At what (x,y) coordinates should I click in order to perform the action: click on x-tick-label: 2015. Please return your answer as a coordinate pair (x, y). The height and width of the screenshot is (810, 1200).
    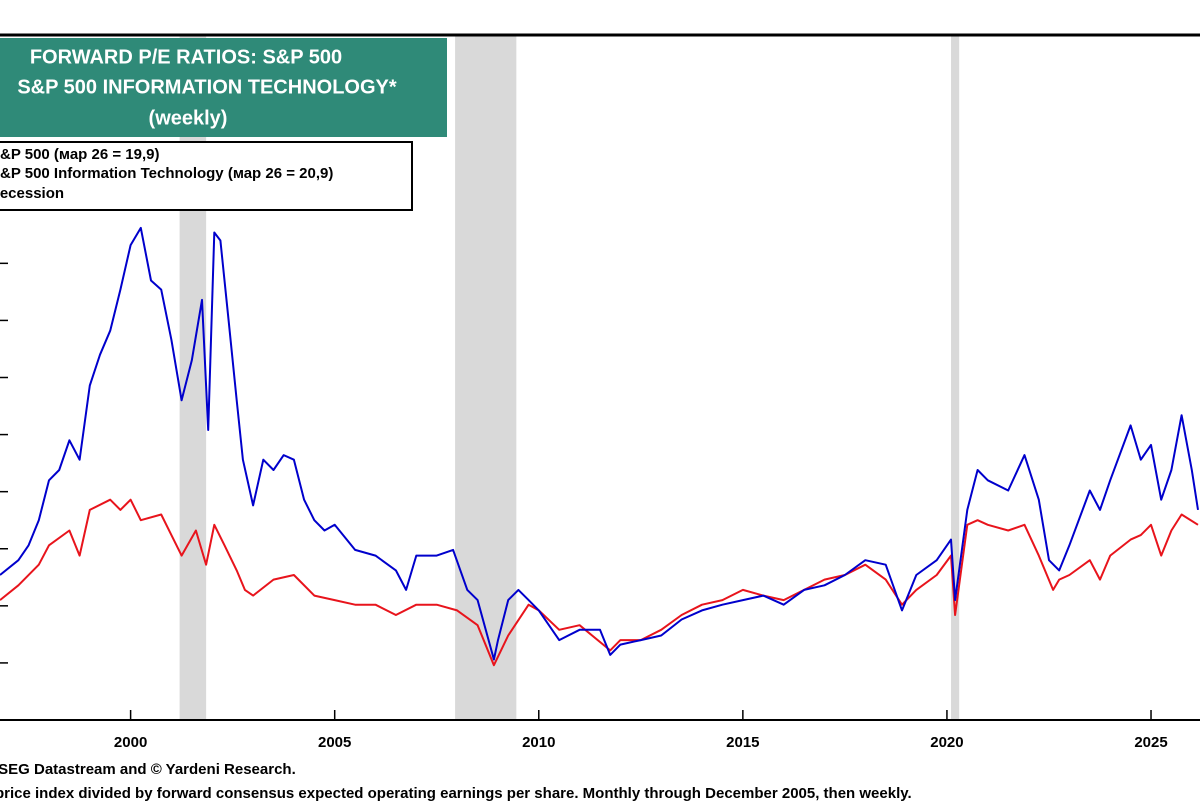
    Looking at the image, I should click on (742, 742).